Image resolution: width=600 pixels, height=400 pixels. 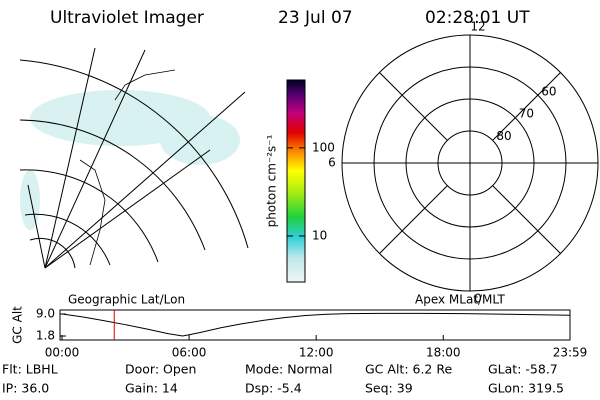 What do you see at coordinates (315, 18) in the screenshot?
I see `date: 23 Jul 07` at bounding box center [315, 18].